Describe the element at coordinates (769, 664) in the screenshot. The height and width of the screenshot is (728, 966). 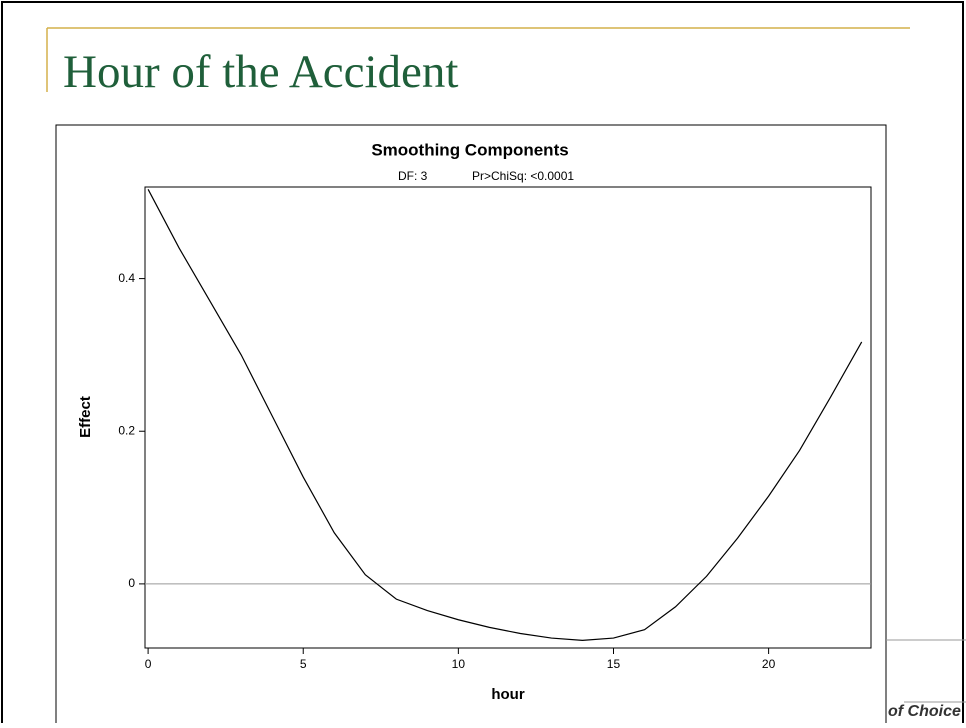
I see `x-tick-label: 20` at that location.